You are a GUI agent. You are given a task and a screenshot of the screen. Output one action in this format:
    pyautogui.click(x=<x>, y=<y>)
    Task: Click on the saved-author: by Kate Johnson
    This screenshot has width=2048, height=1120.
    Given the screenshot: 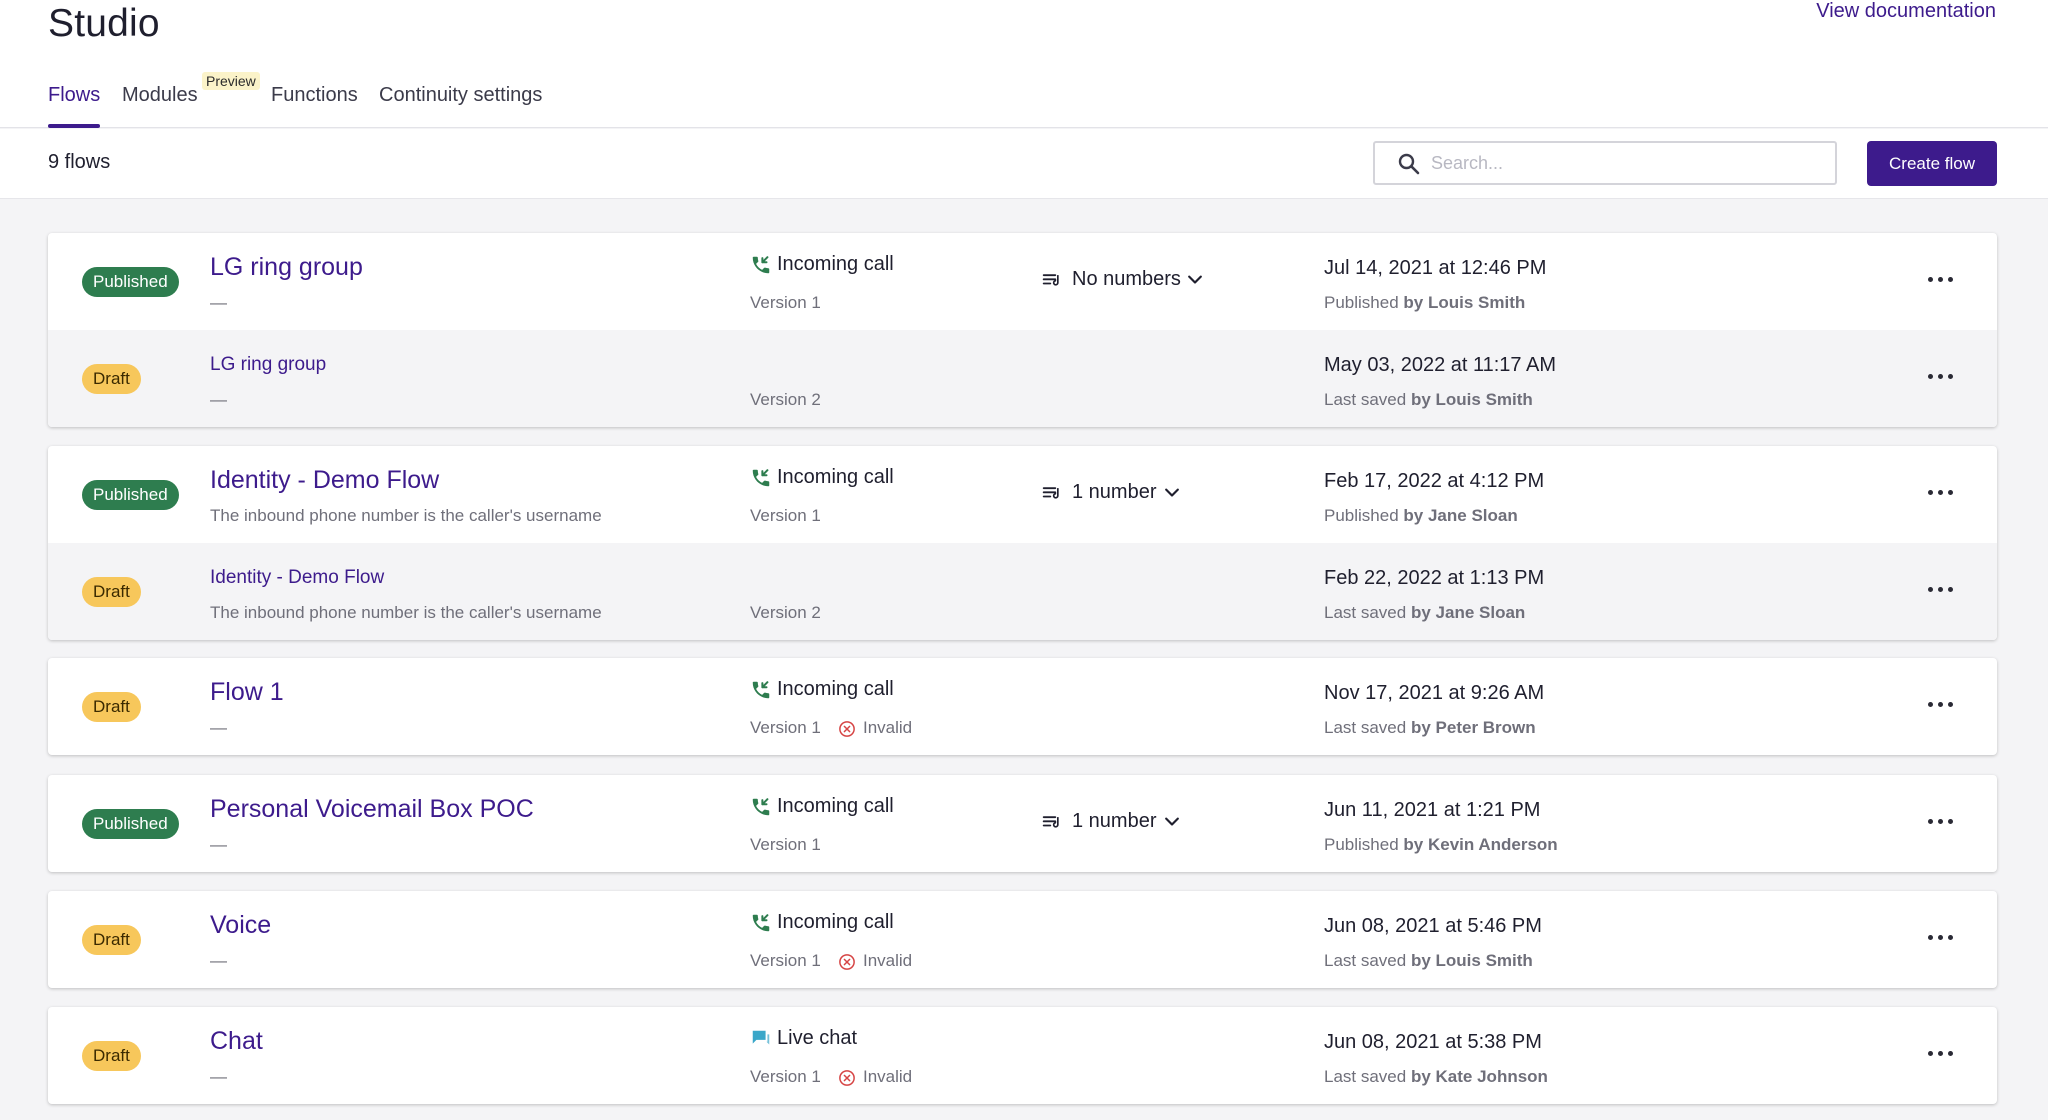 What is the action you would take?
    pyautogui.click(x=1479, y=1076)
    